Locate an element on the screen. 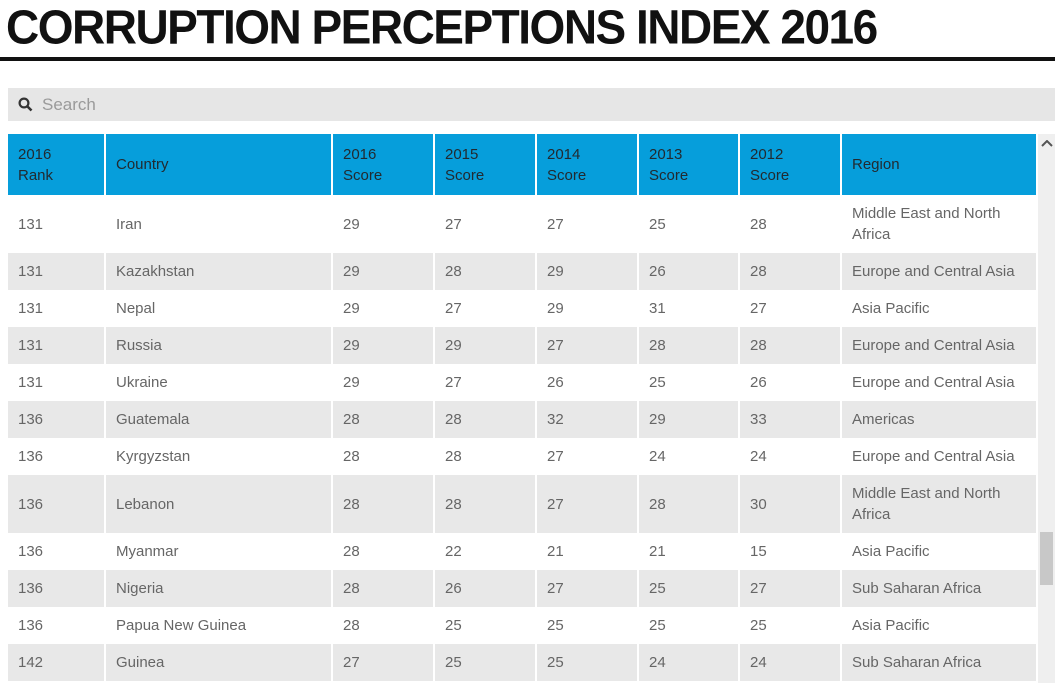 The image size is (1062, 684). cell-score2015: 25 is located at coordinates (484, 662).